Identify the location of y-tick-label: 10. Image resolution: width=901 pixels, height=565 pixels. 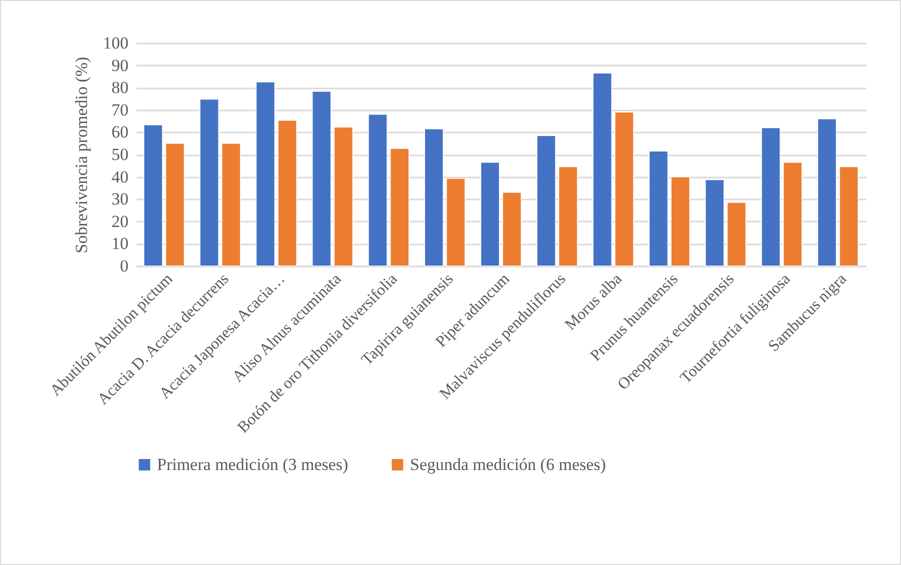
(120, 244).